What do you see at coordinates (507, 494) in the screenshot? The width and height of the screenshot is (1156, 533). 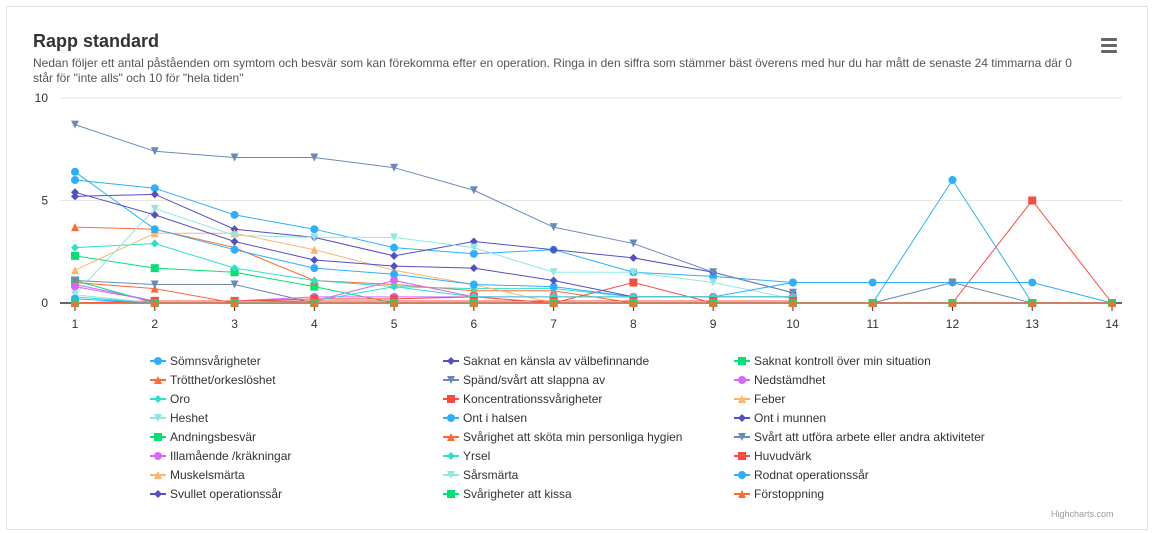 I see `legend-item: Svårigheter att kissa` at bounding box center [507, 494].